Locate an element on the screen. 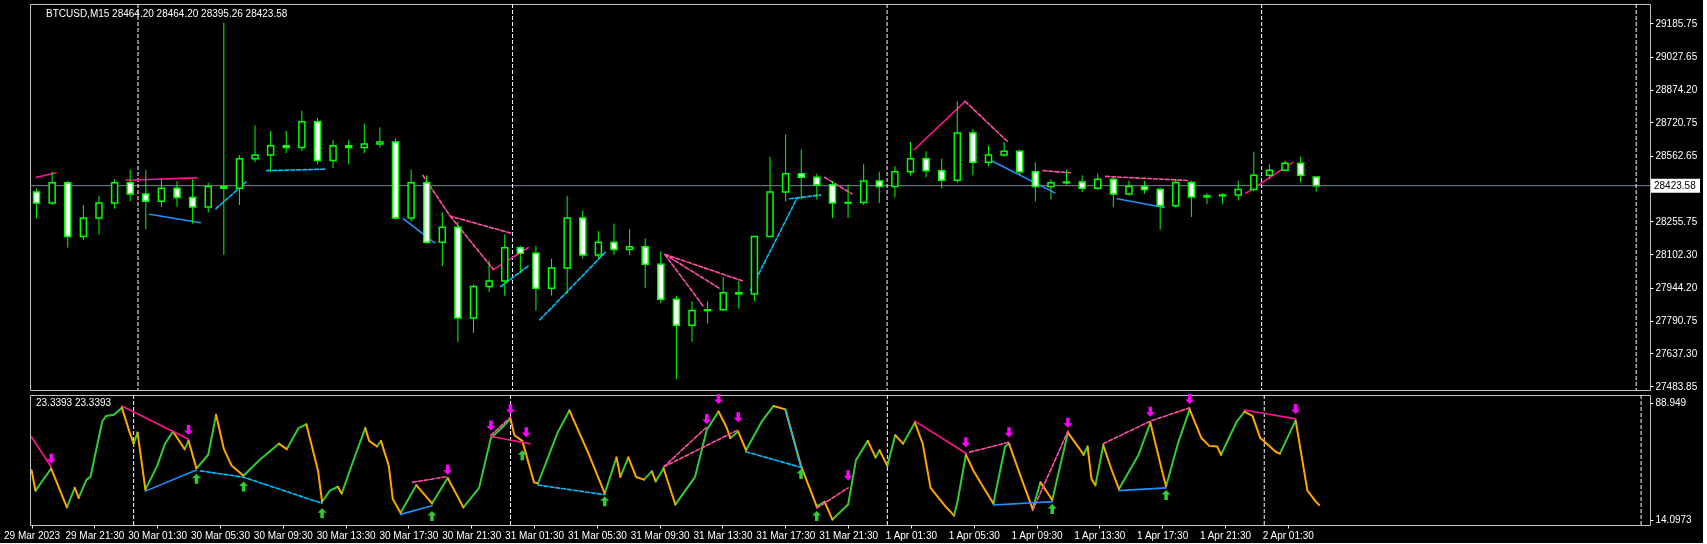 The height and width of the screenshot is (544, 1707). y-tick-label: 27790.75 is located at coordinates (1676, 321).